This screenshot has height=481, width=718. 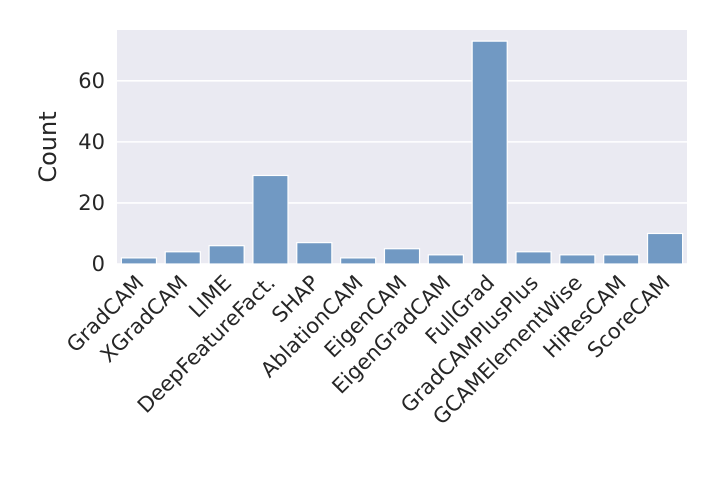 What do you see at coordinates (91, 203) in the screenshot?
I see `y-tick-label: 20` at bounding box center [91, 203].